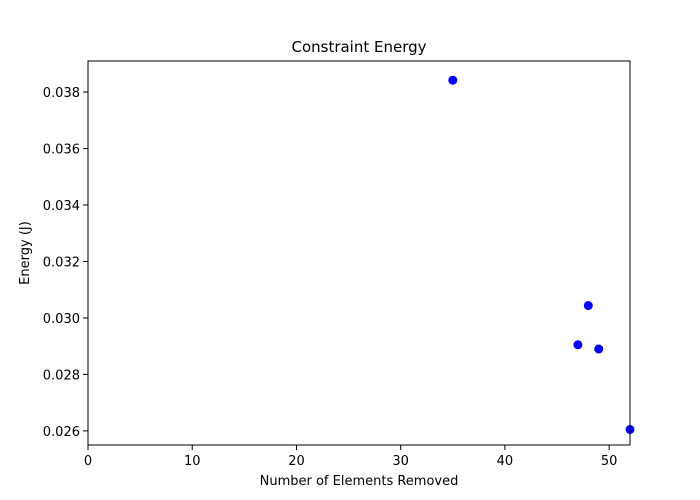 Image resolution: width=700 pixels, height=500 pixels. Describe the element at coordinates (25, 253) in the screenshot. I see `y-axis-title: Energy (J)` at that location.